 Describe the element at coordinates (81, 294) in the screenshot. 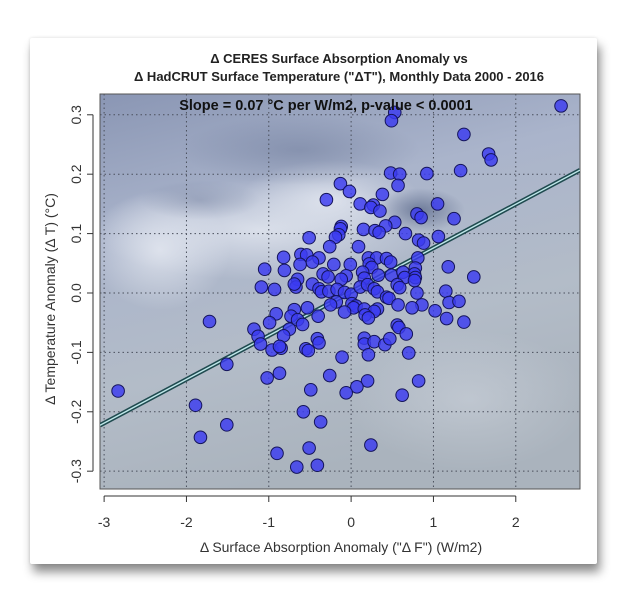

I see `y-axis: -0.3 -0.2 -0.1 0.0 0.1 0.2 0.3` at that location.